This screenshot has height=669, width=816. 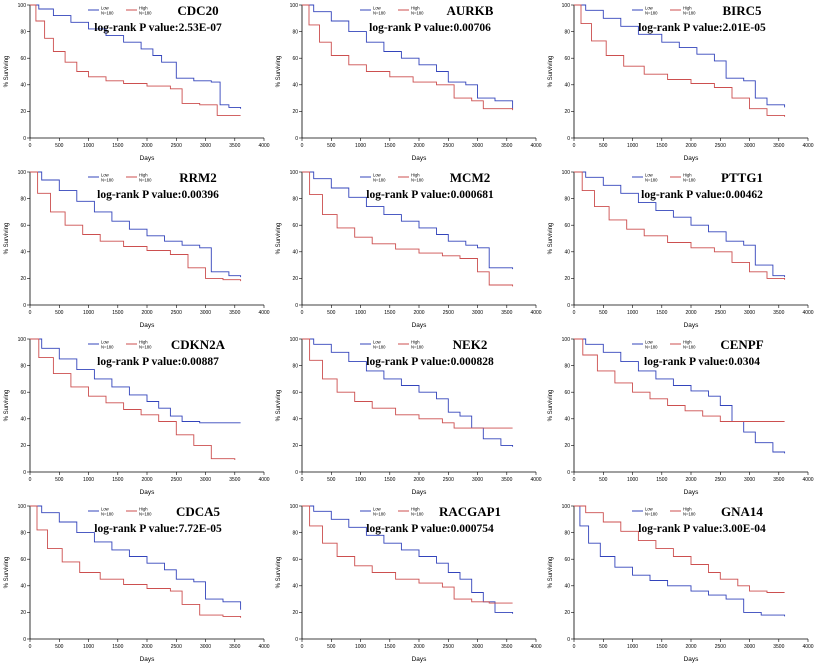 I want to click on gene-title: PTTG1, so click(x=742, y=177).